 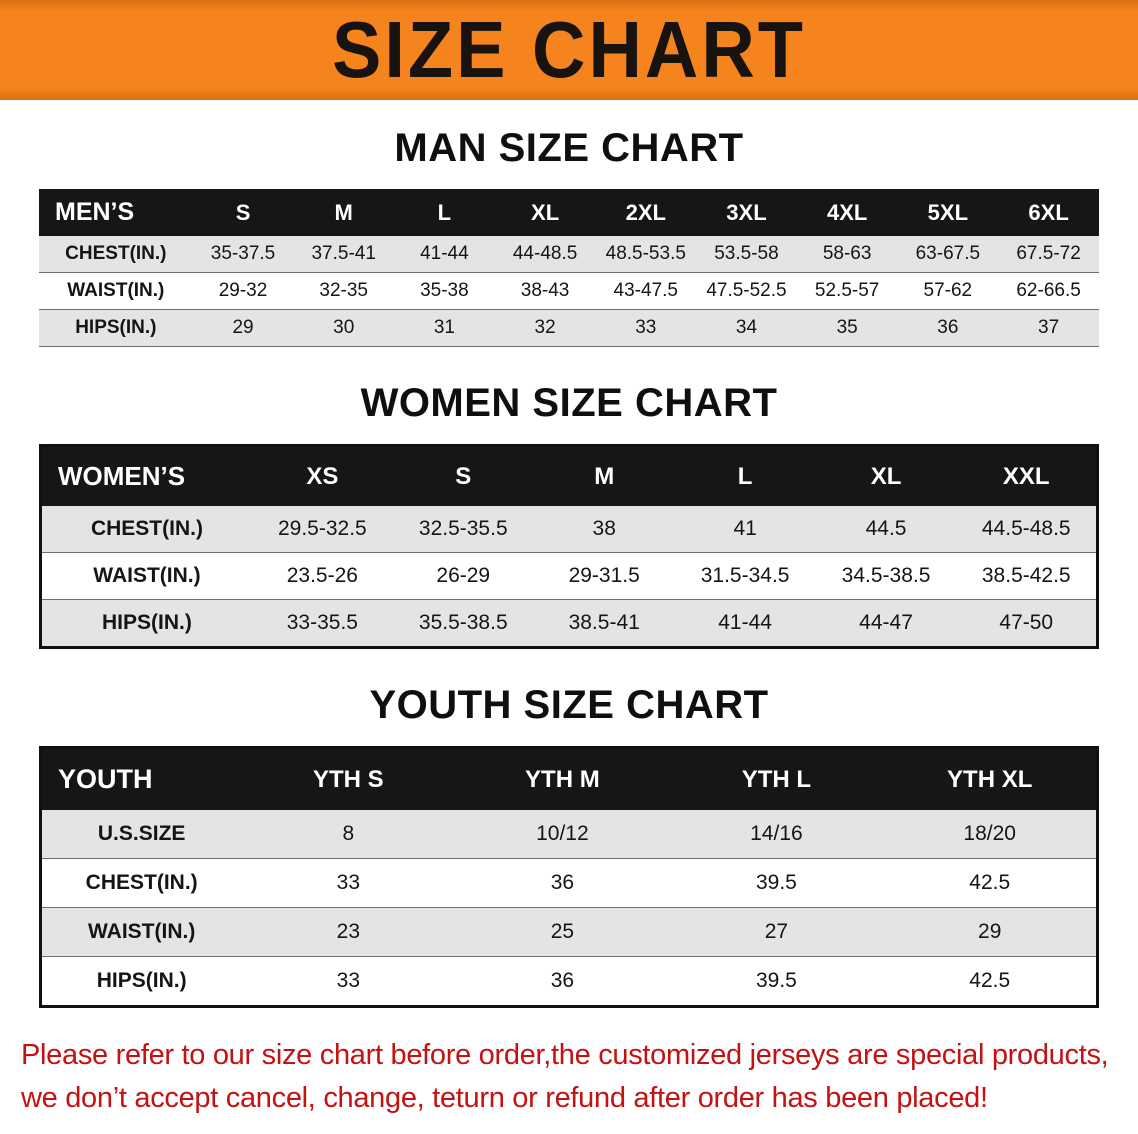 I want to click on column-header: 6XL, so click(x=1048, y=212).